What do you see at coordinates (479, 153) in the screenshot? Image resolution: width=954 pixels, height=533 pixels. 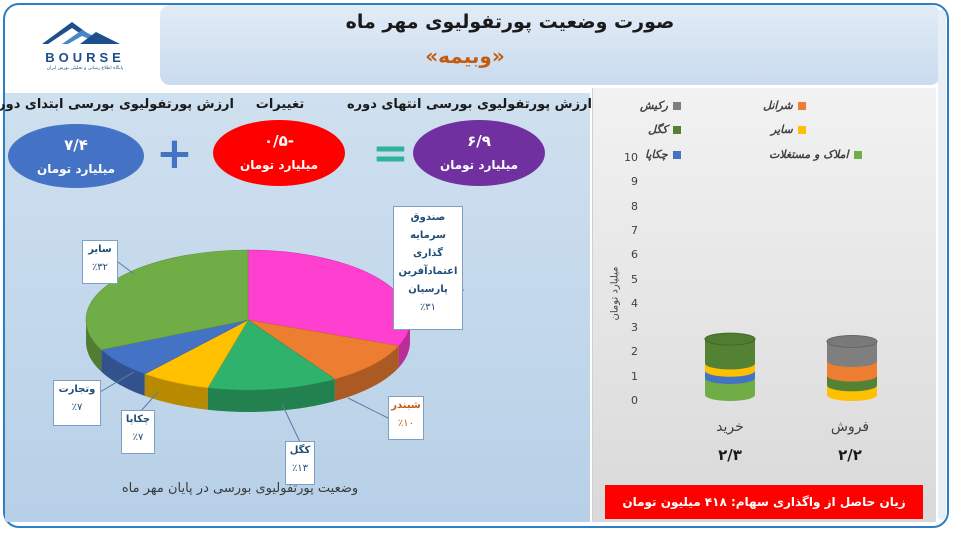 I see `end-value-oval: ۶/۹ میلیارد تومان` at bounding box center [479, 153].